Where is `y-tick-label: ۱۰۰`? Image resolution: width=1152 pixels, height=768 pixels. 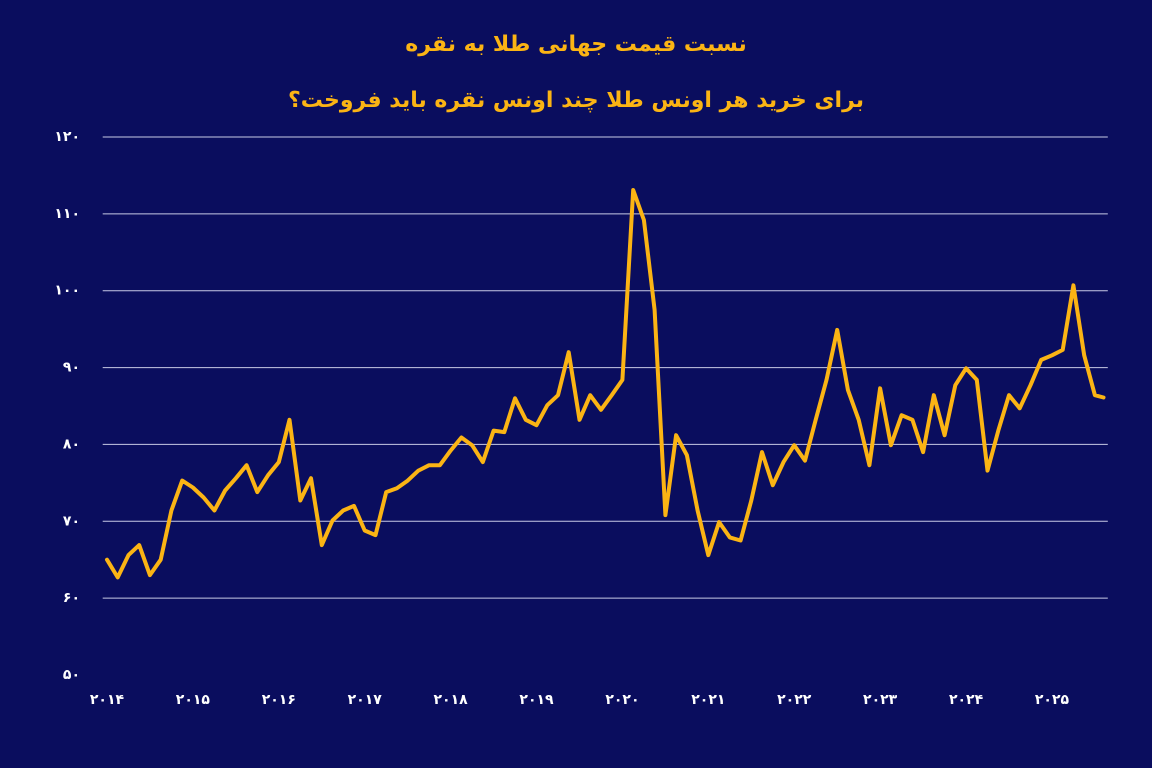 y-tick-label: ۱۰۰ is located at coordinates (67, 291).